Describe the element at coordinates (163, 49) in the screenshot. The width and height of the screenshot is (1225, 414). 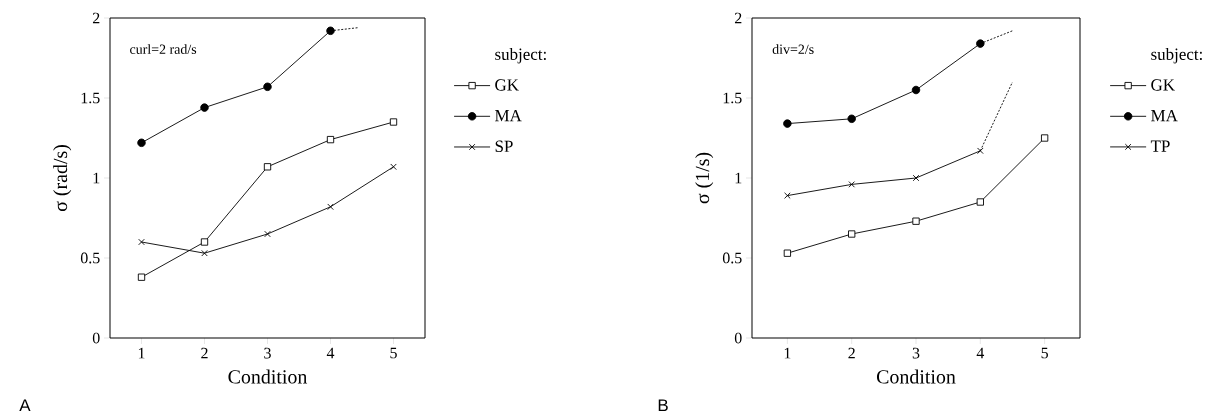
I see `annotation: curl=2 rad/s` at that location.